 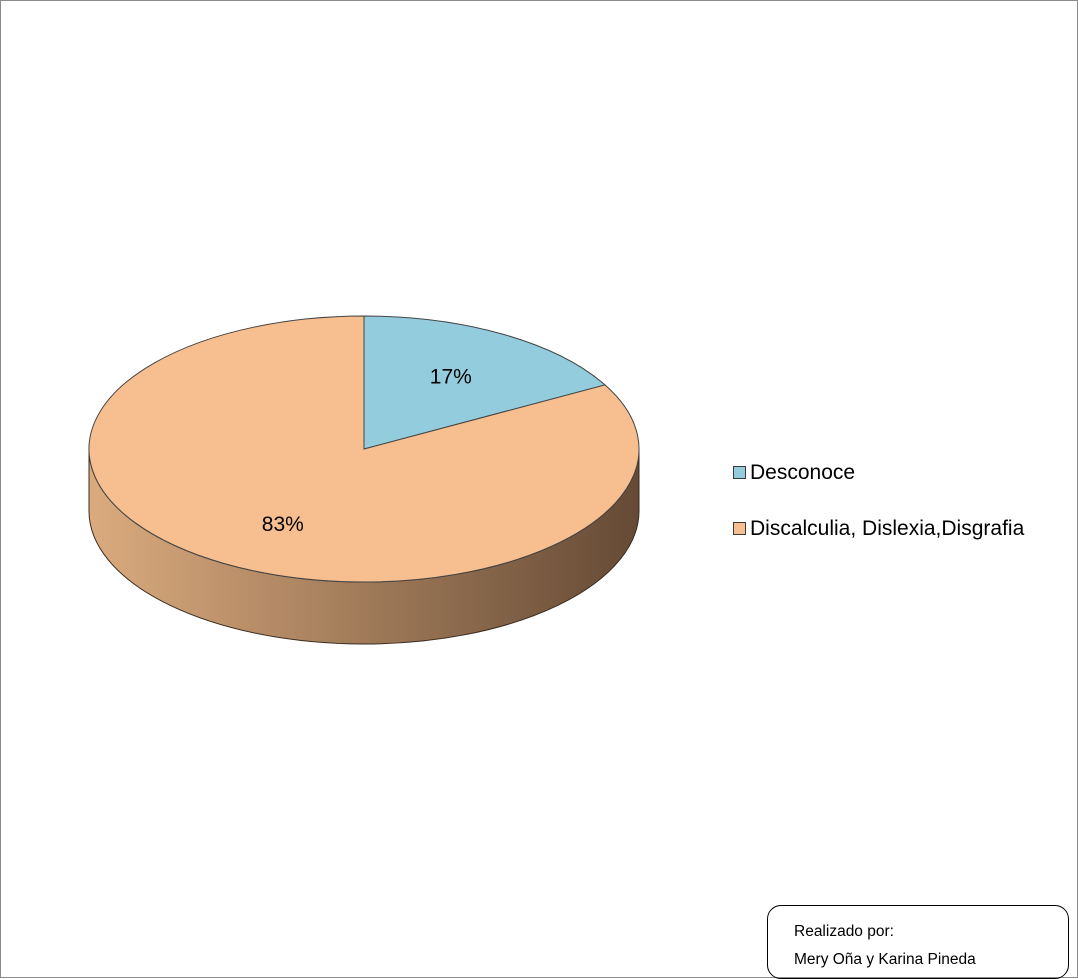 What do you see at coordinates (885, 959) in the screenshot?
I see `credit-line-2: Mery Oña y Karina Pineda` at bounding box center [885, 959].